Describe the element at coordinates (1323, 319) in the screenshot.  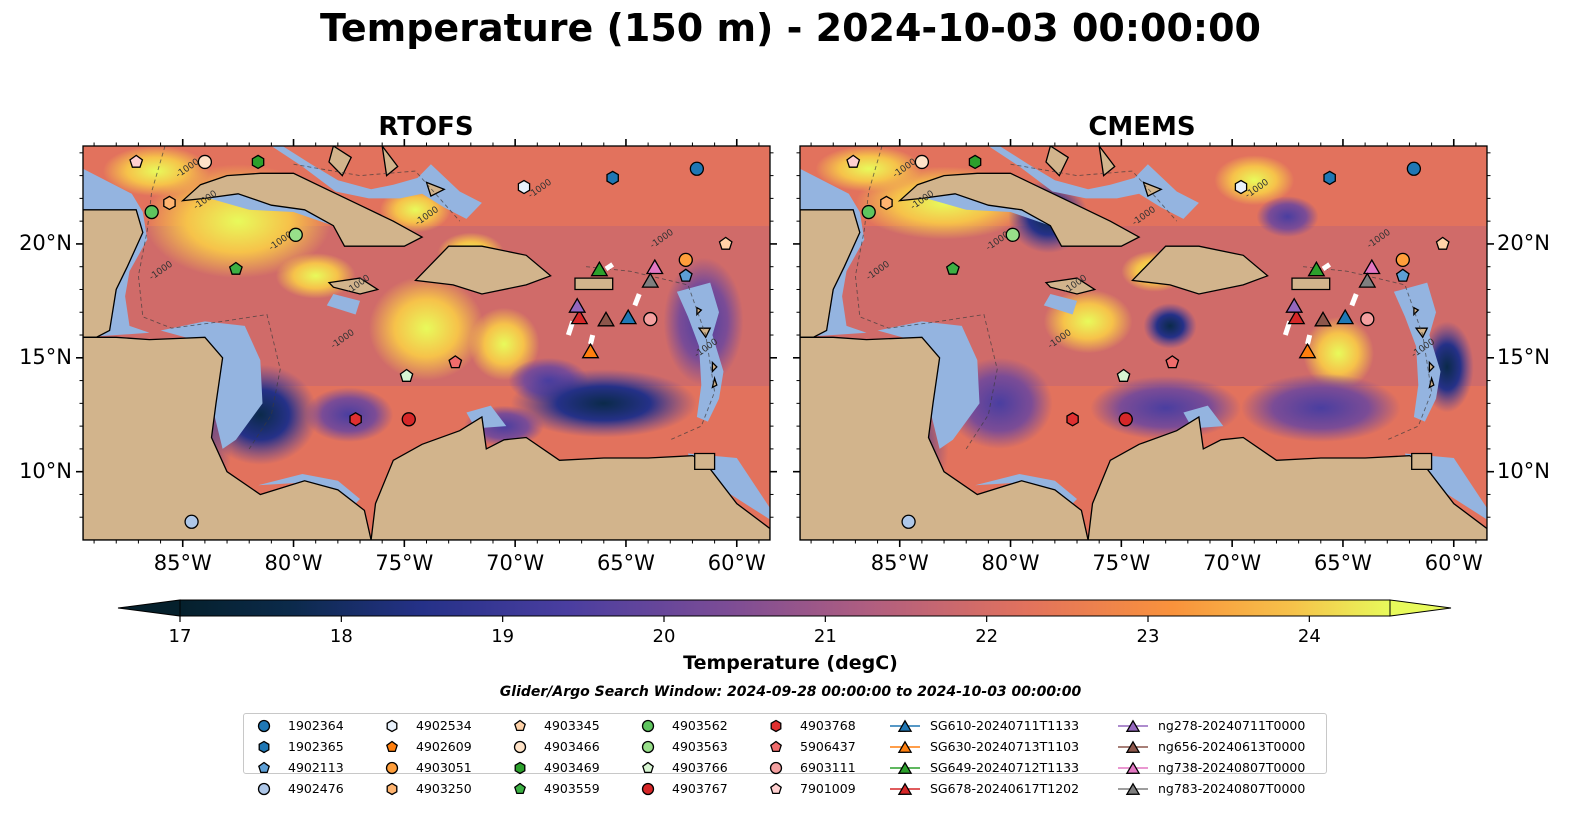
I see `map-marker-ng656-20240613t0000` at that location.